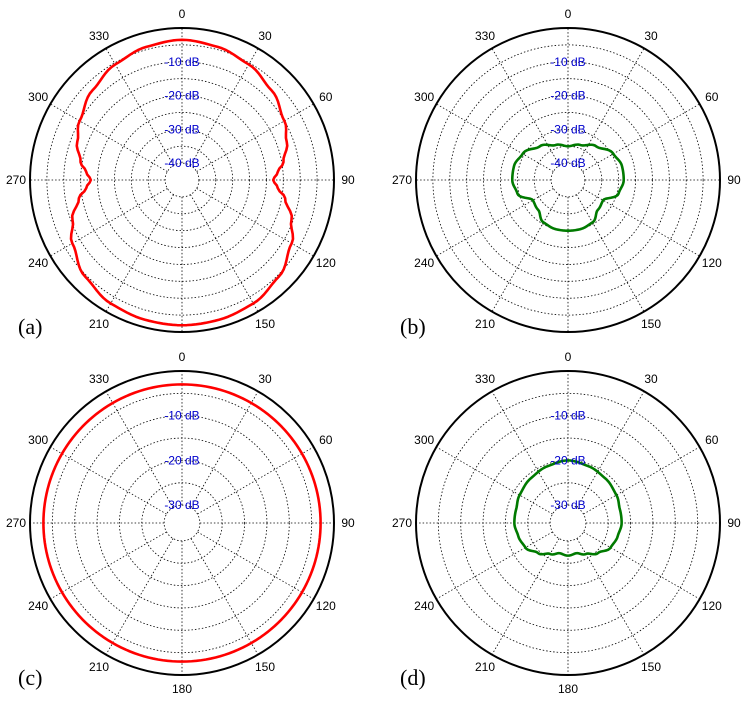 The width and height of the screenshot is (748, 703). Describe the element at coordinates (30, 677) in the screenshot. I see `panel-label-c: (c)` at that location.